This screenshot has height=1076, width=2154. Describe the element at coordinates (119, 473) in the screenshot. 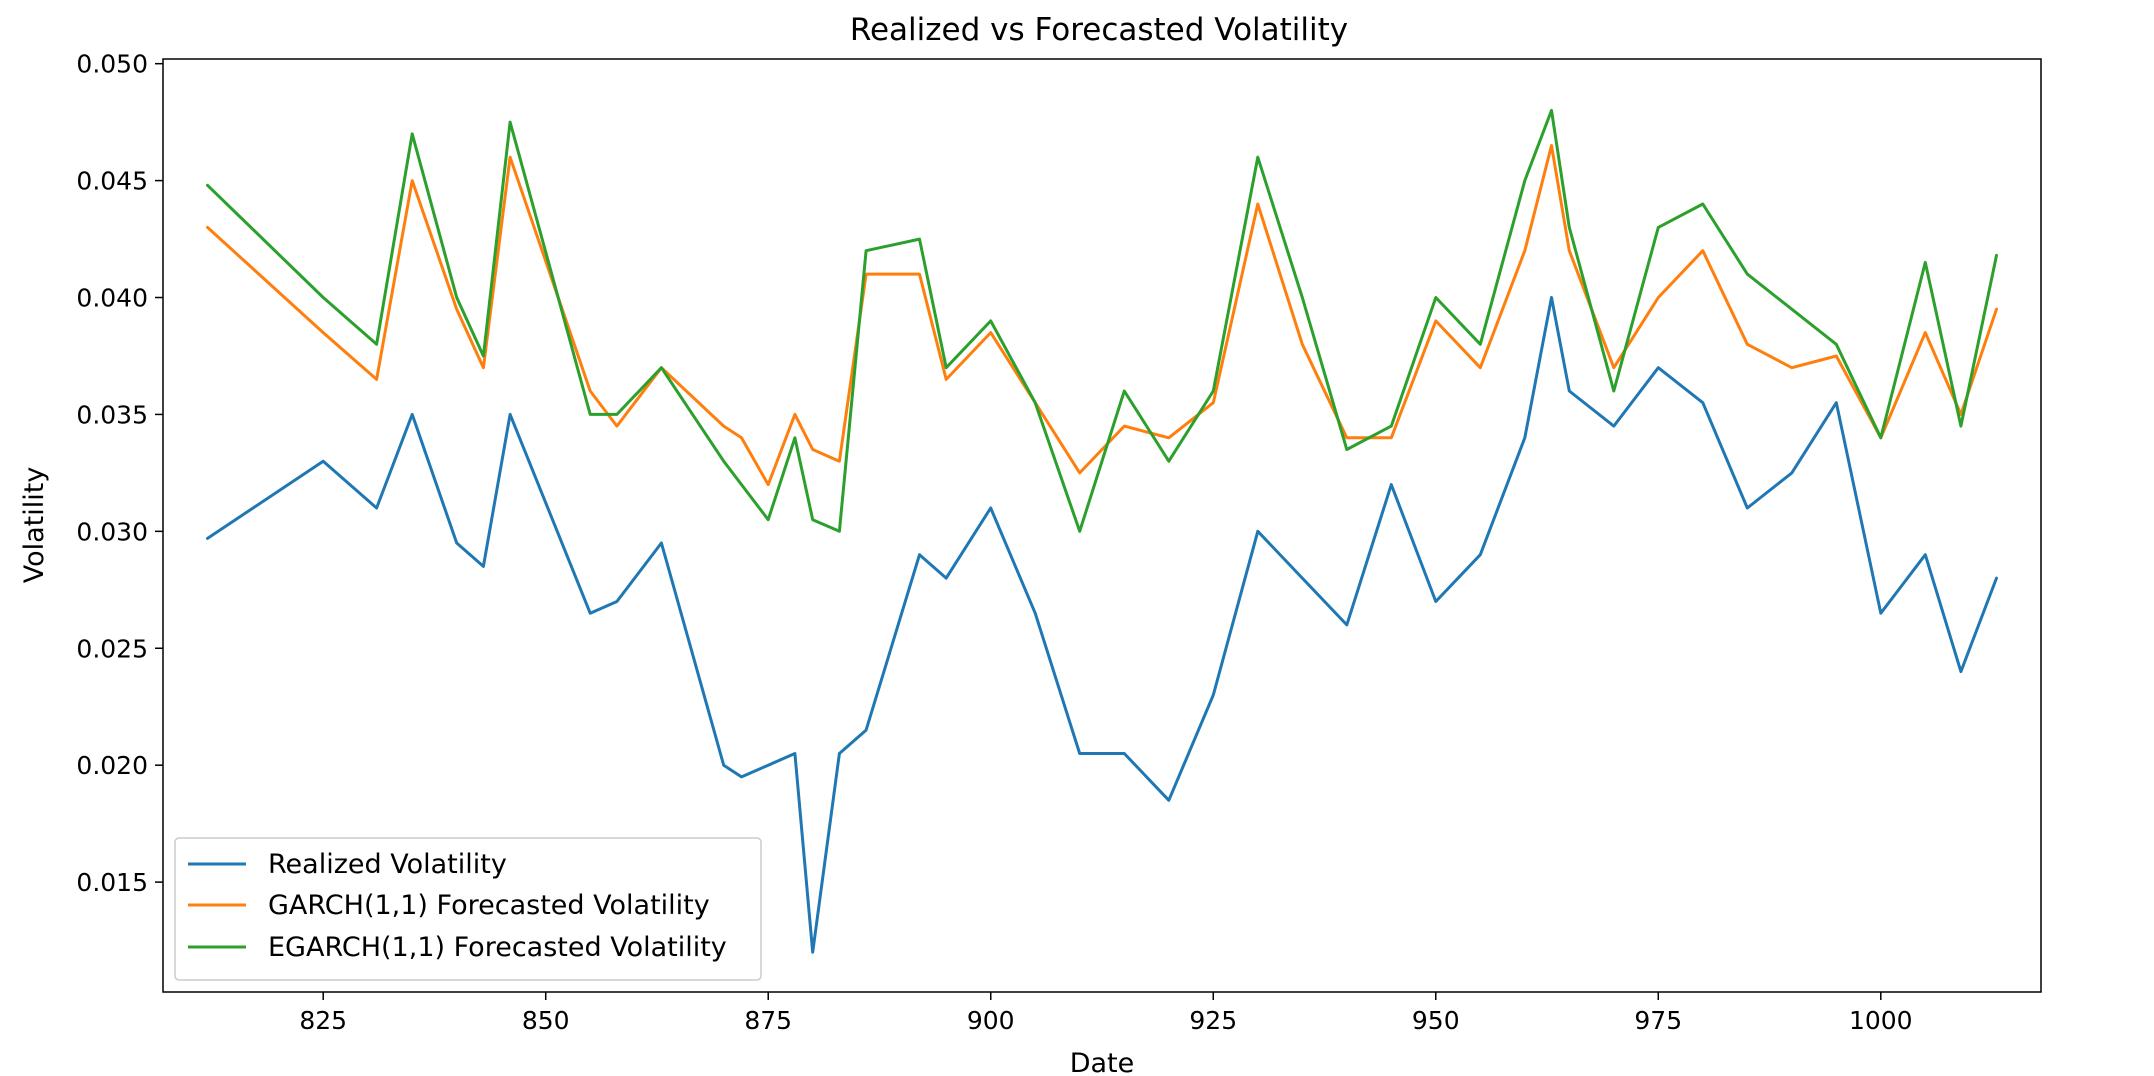

I see `y-axis-ticks: 0.015 0.020 0.025 0.030 0.035 0.040 0.045 0.050` at that location.